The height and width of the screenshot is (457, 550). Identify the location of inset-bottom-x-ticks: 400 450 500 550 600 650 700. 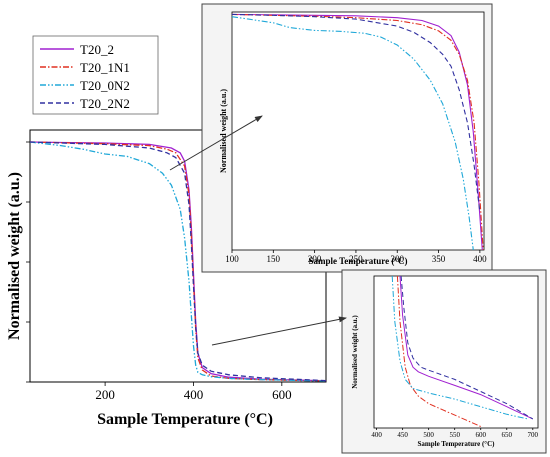
(455, 433).